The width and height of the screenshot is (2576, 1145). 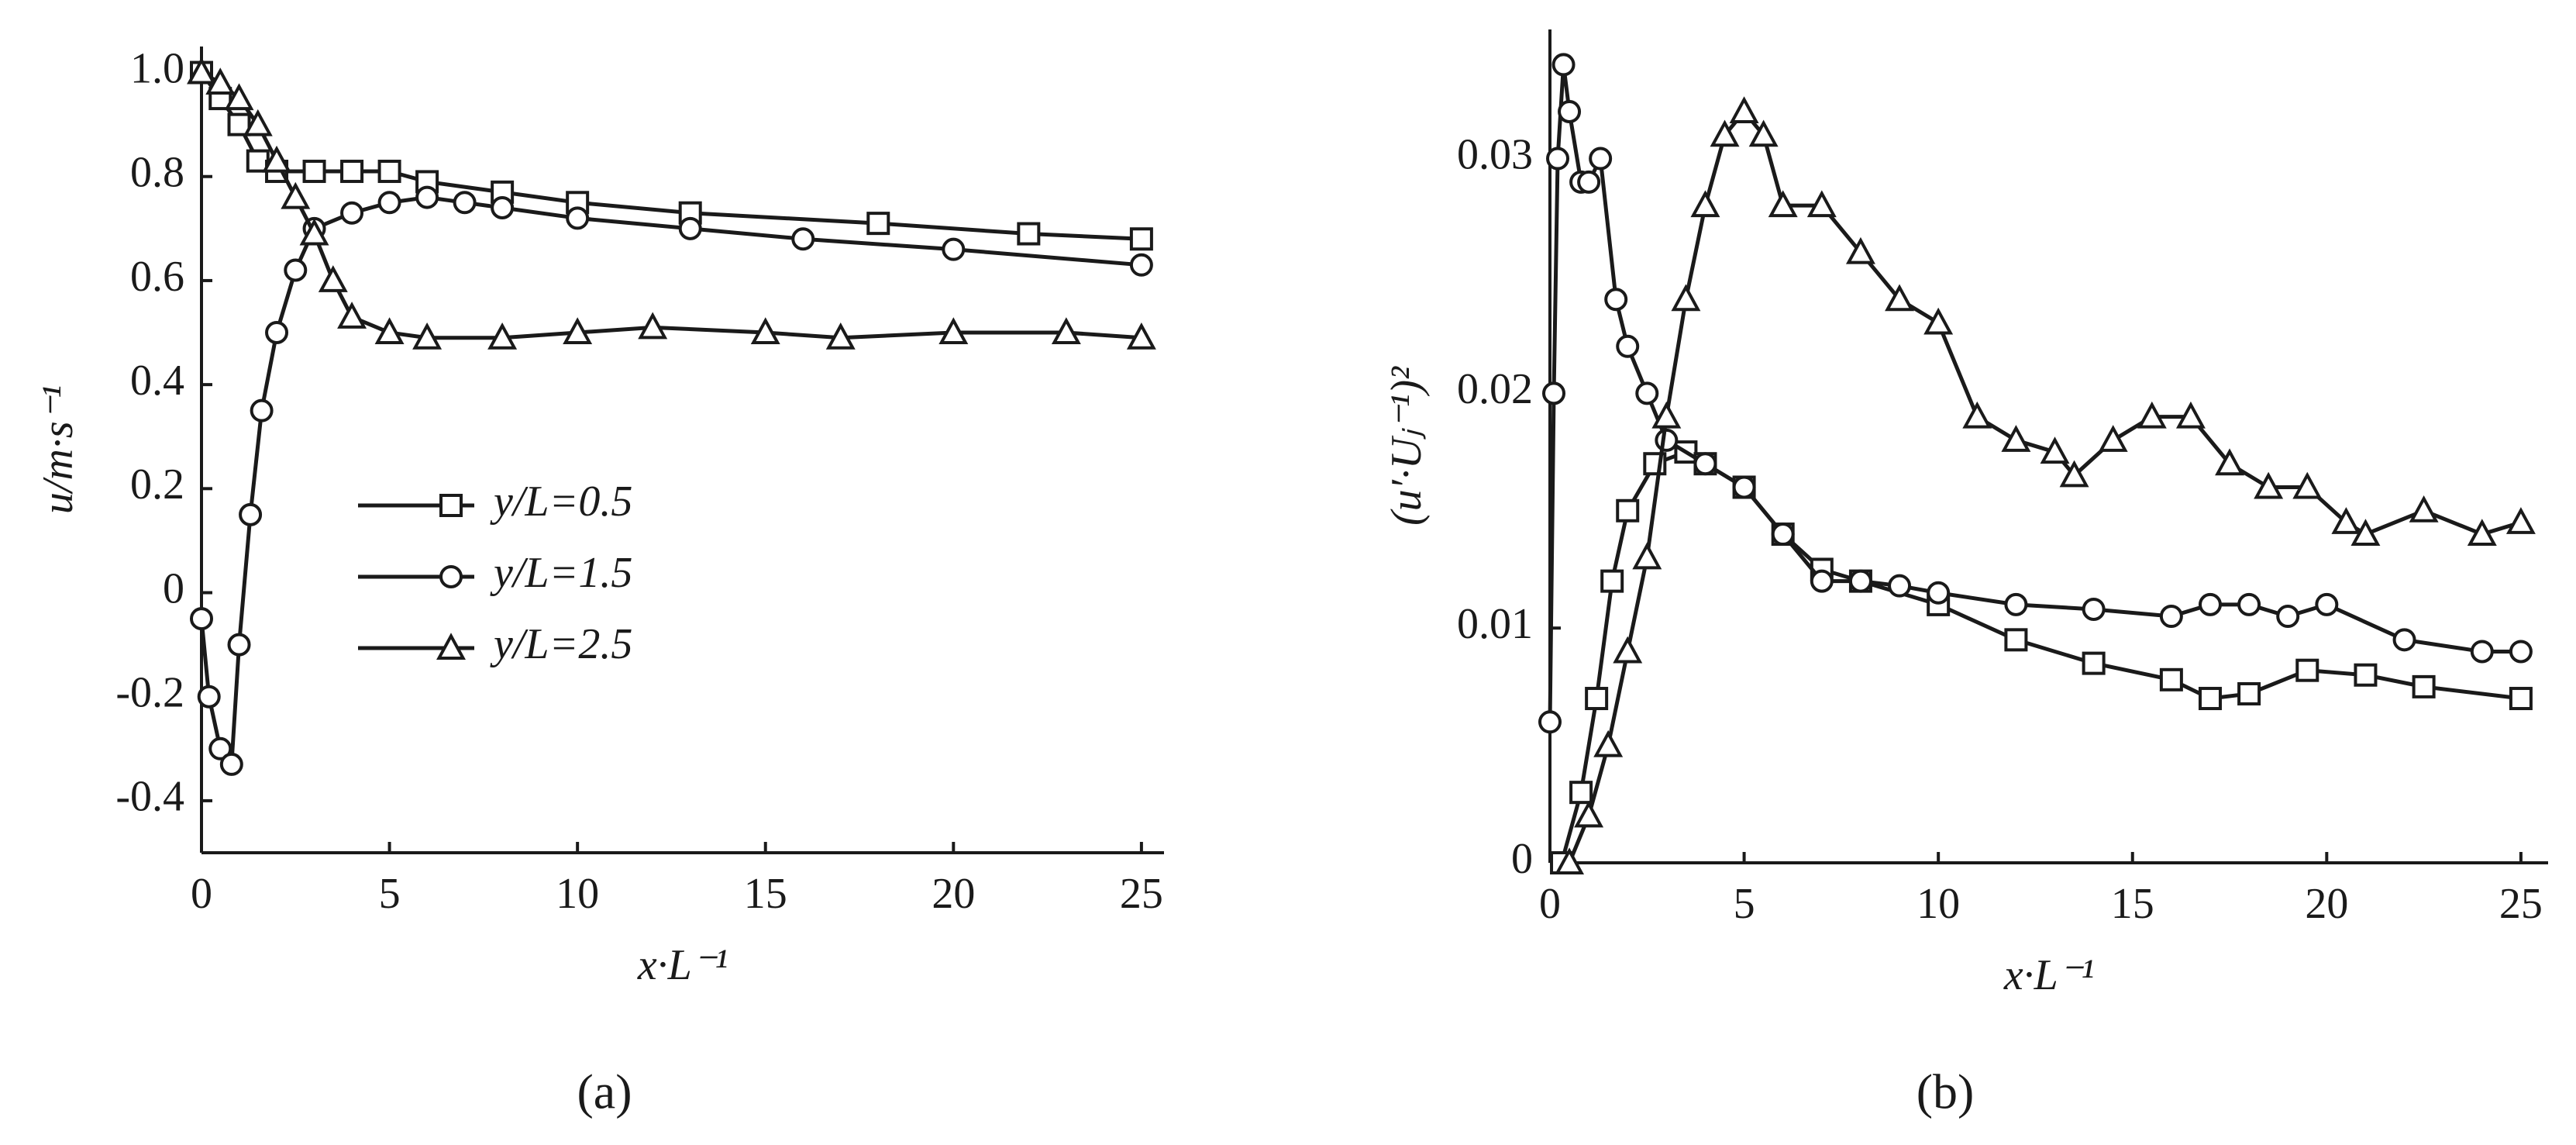 I want to click on y-axis-label: (u′·Uⱼ⁻¹)², so click(x=1407, y=446).